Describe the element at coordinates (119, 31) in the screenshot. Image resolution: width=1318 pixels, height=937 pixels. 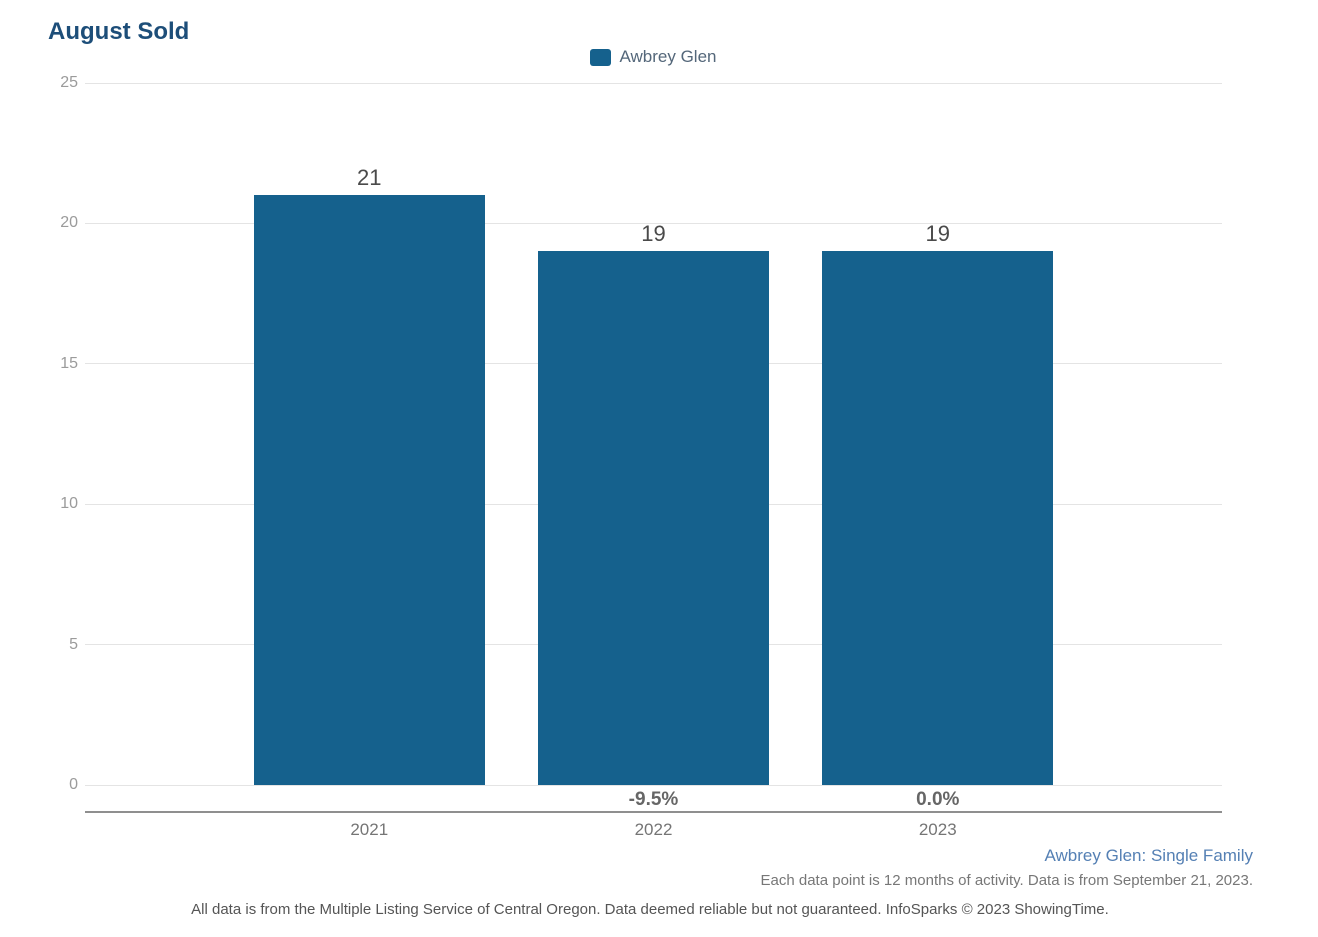
I see `chart-title: August Sold` at that location.